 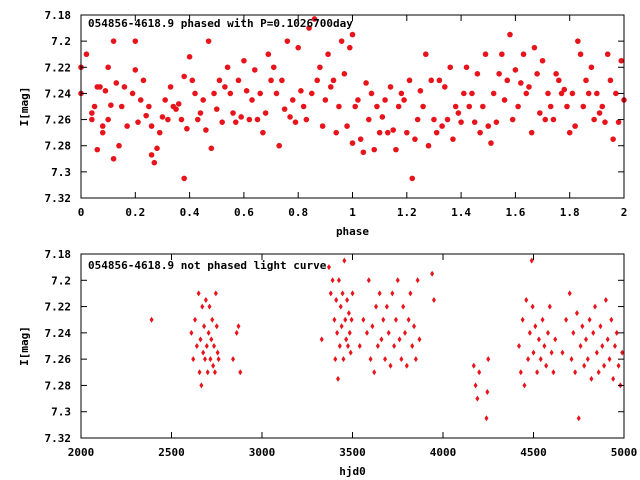 What do you see at coordinates (533, 452) in the screenshot?
I see `x-tick-label: 4500` at bounding box center [533, 452].